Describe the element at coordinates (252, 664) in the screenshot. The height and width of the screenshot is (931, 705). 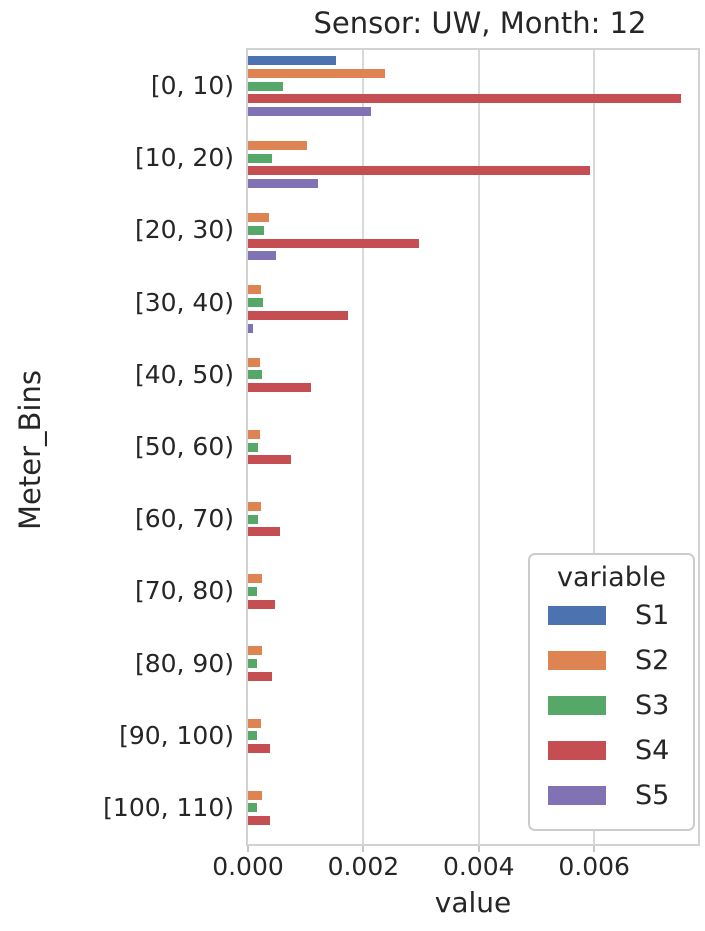
I see `bar-S3-[80, 90)` at that location.